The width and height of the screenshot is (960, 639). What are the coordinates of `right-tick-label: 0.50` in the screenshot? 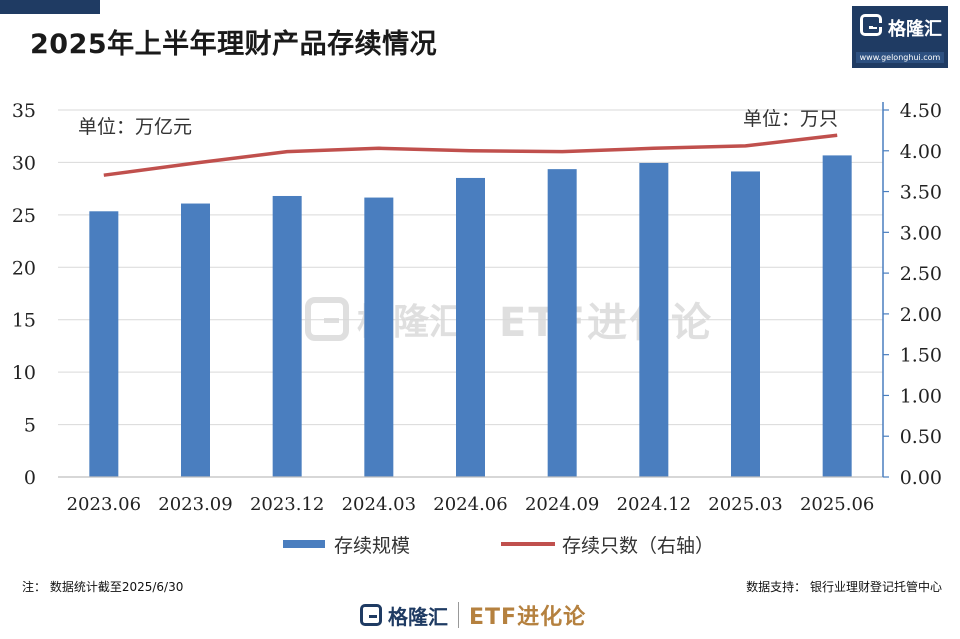 It's located at (921, 437).